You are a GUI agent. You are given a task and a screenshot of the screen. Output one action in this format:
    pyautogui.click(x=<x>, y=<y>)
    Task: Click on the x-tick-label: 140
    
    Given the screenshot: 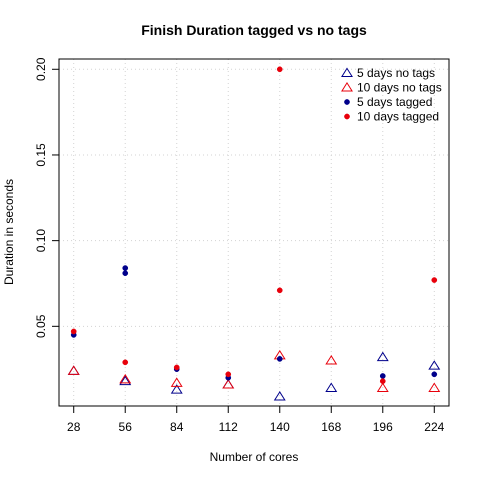 What is the action you would take?
    pyautogui.click(x=280, y=427)
    